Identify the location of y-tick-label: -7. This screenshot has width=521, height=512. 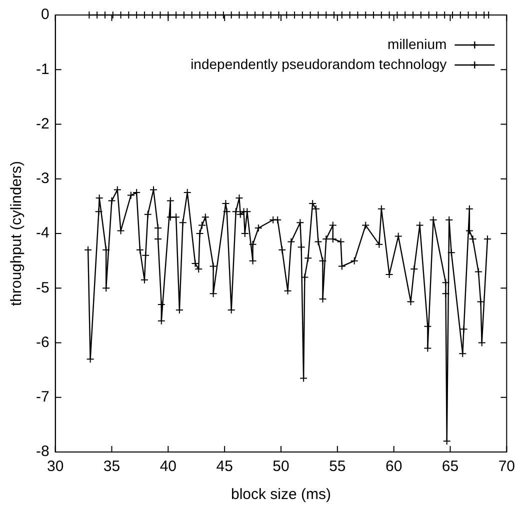
(43, 397).